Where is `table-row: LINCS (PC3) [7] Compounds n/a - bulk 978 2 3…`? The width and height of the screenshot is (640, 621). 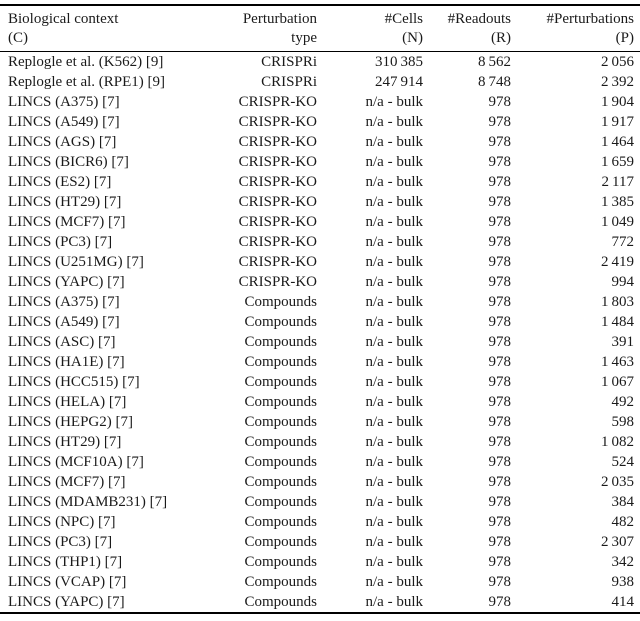 table-row: LINCS (PC3) [7] Compounds n/a - bulk 978 2 3… is located at coordinates (320, 542).